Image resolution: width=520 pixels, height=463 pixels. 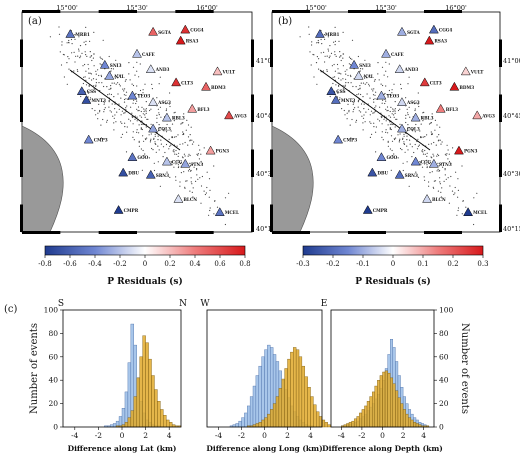 What do you see at coordinates (391, 157) in the screenshot?
I see `station-label: GOO` at bounding box center [391, 157].